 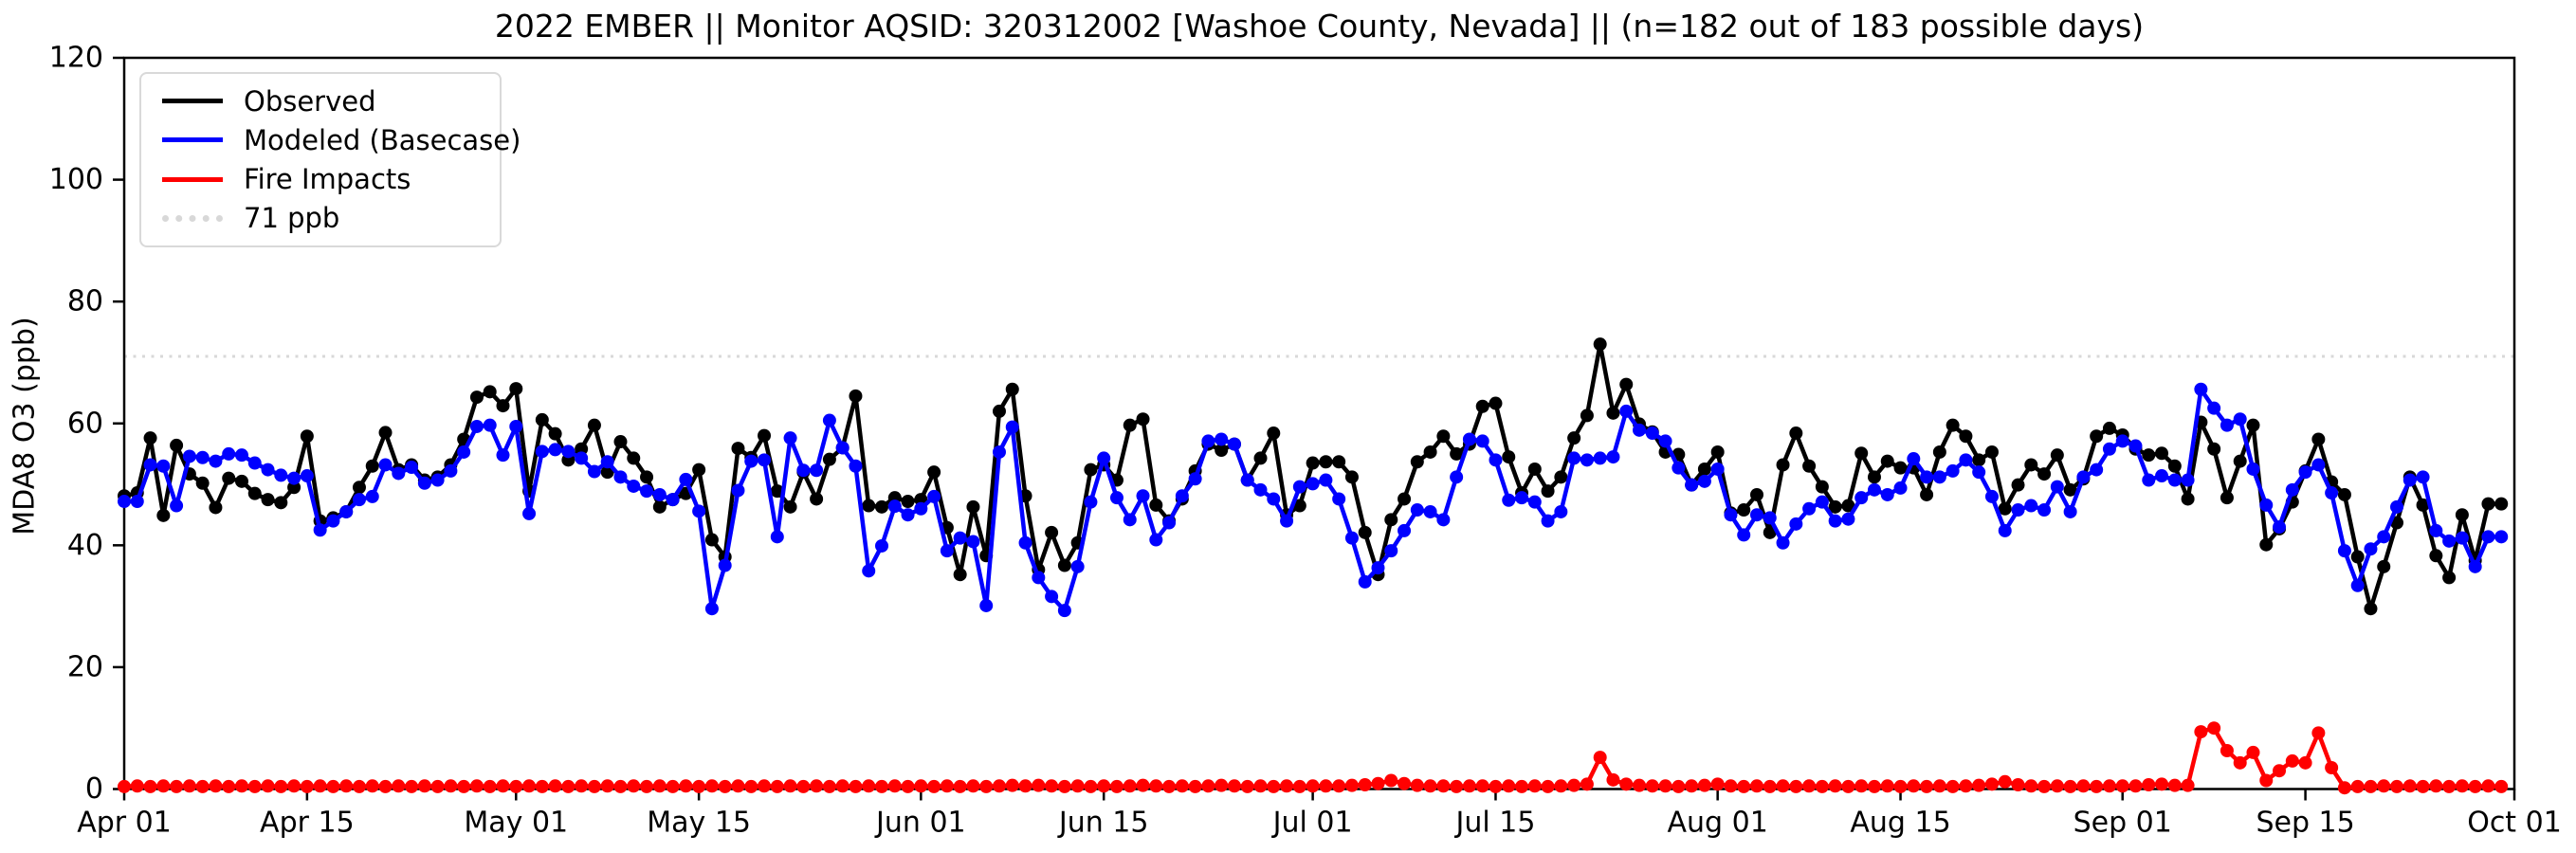 I want to click on x-tick-label: Jun 15, so click(x=1103, y=823).